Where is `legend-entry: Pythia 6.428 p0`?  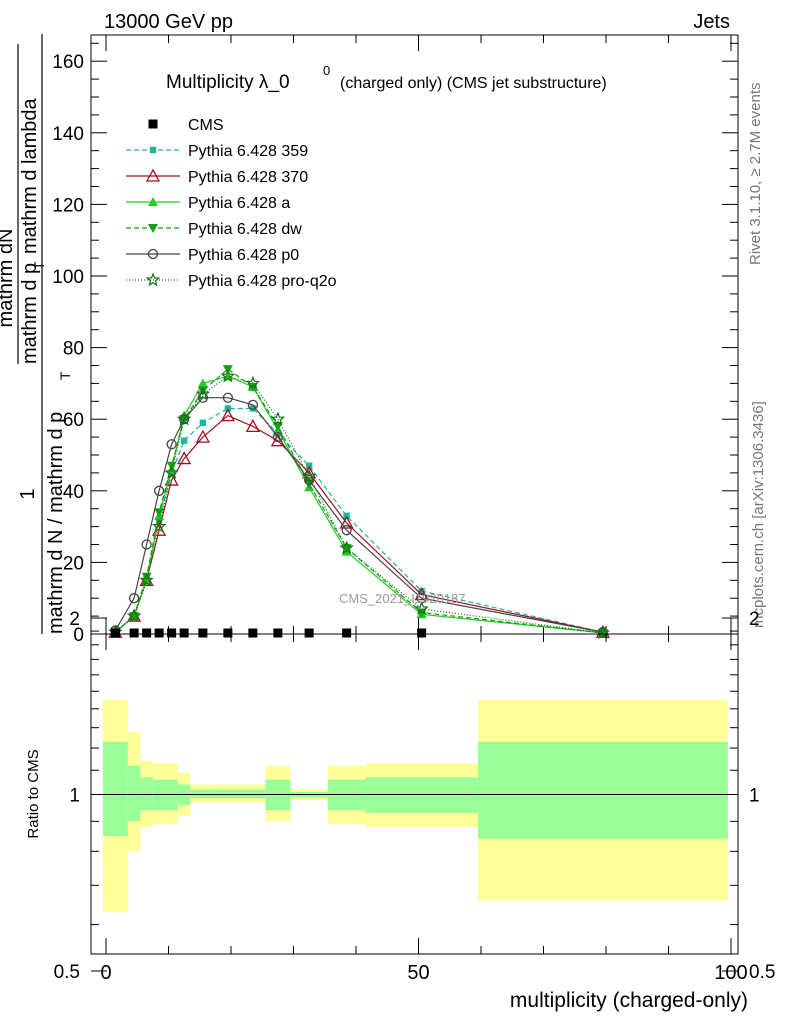
legend-entry: Pythia 6.428 p0 is located at coordinates (212, 255).